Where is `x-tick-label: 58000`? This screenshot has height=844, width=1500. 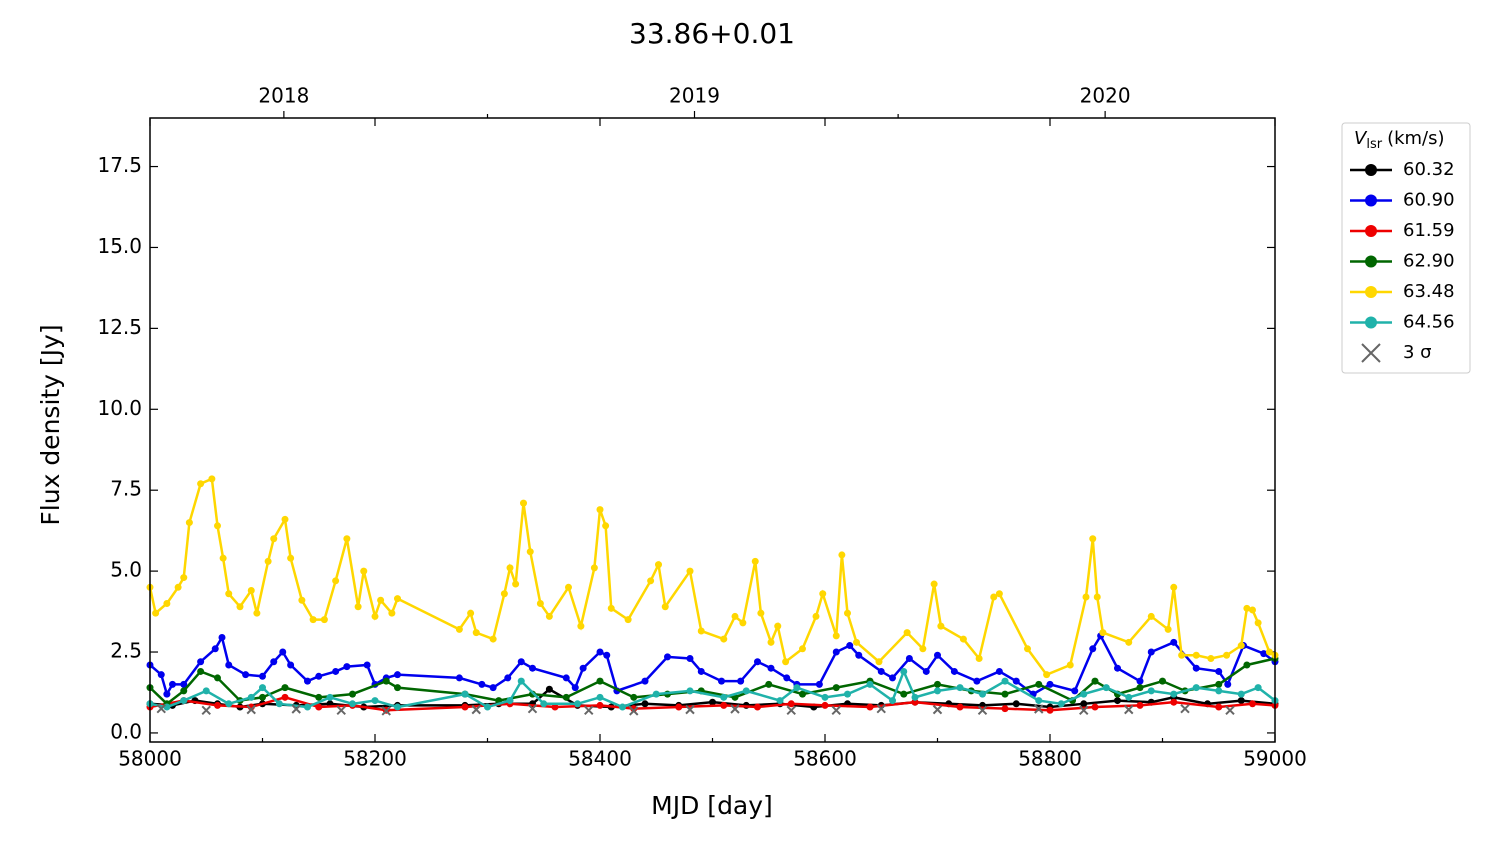 x-tick-label: 58000 is located at coordinates (150, 759).